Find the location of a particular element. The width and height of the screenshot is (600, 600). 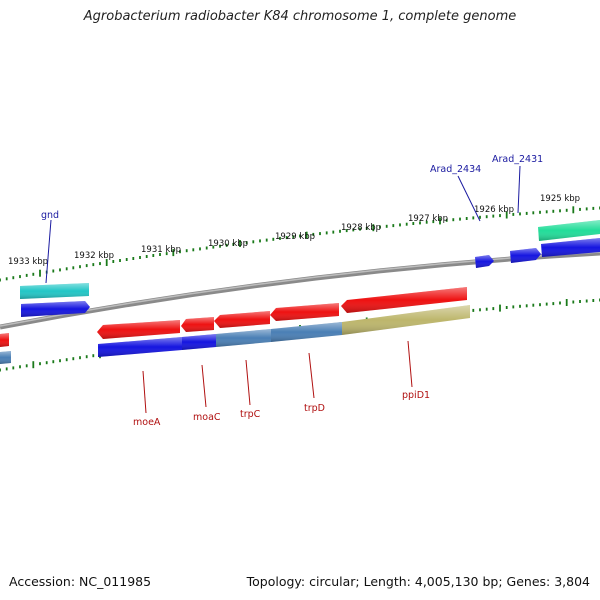

gene-moea-row2 is located at coordinates (140, 347).